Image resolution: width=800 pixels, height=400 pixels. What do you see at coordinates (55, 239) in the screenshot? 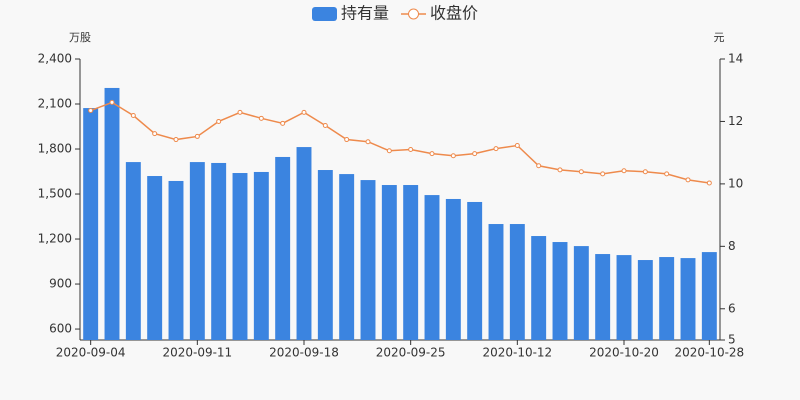
I see `y-tick-label: 1,200` at bounding box center [55, 239].